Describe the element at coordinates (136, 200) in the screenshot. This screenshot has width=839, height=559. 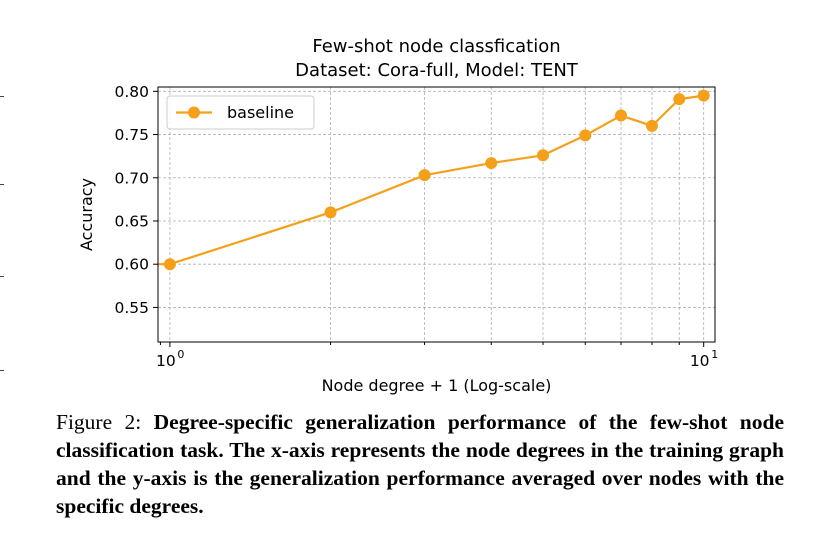
I see `y-axis-ticks: 0.55 0.60 0.65 0.70 0.75 0.80` at that location.